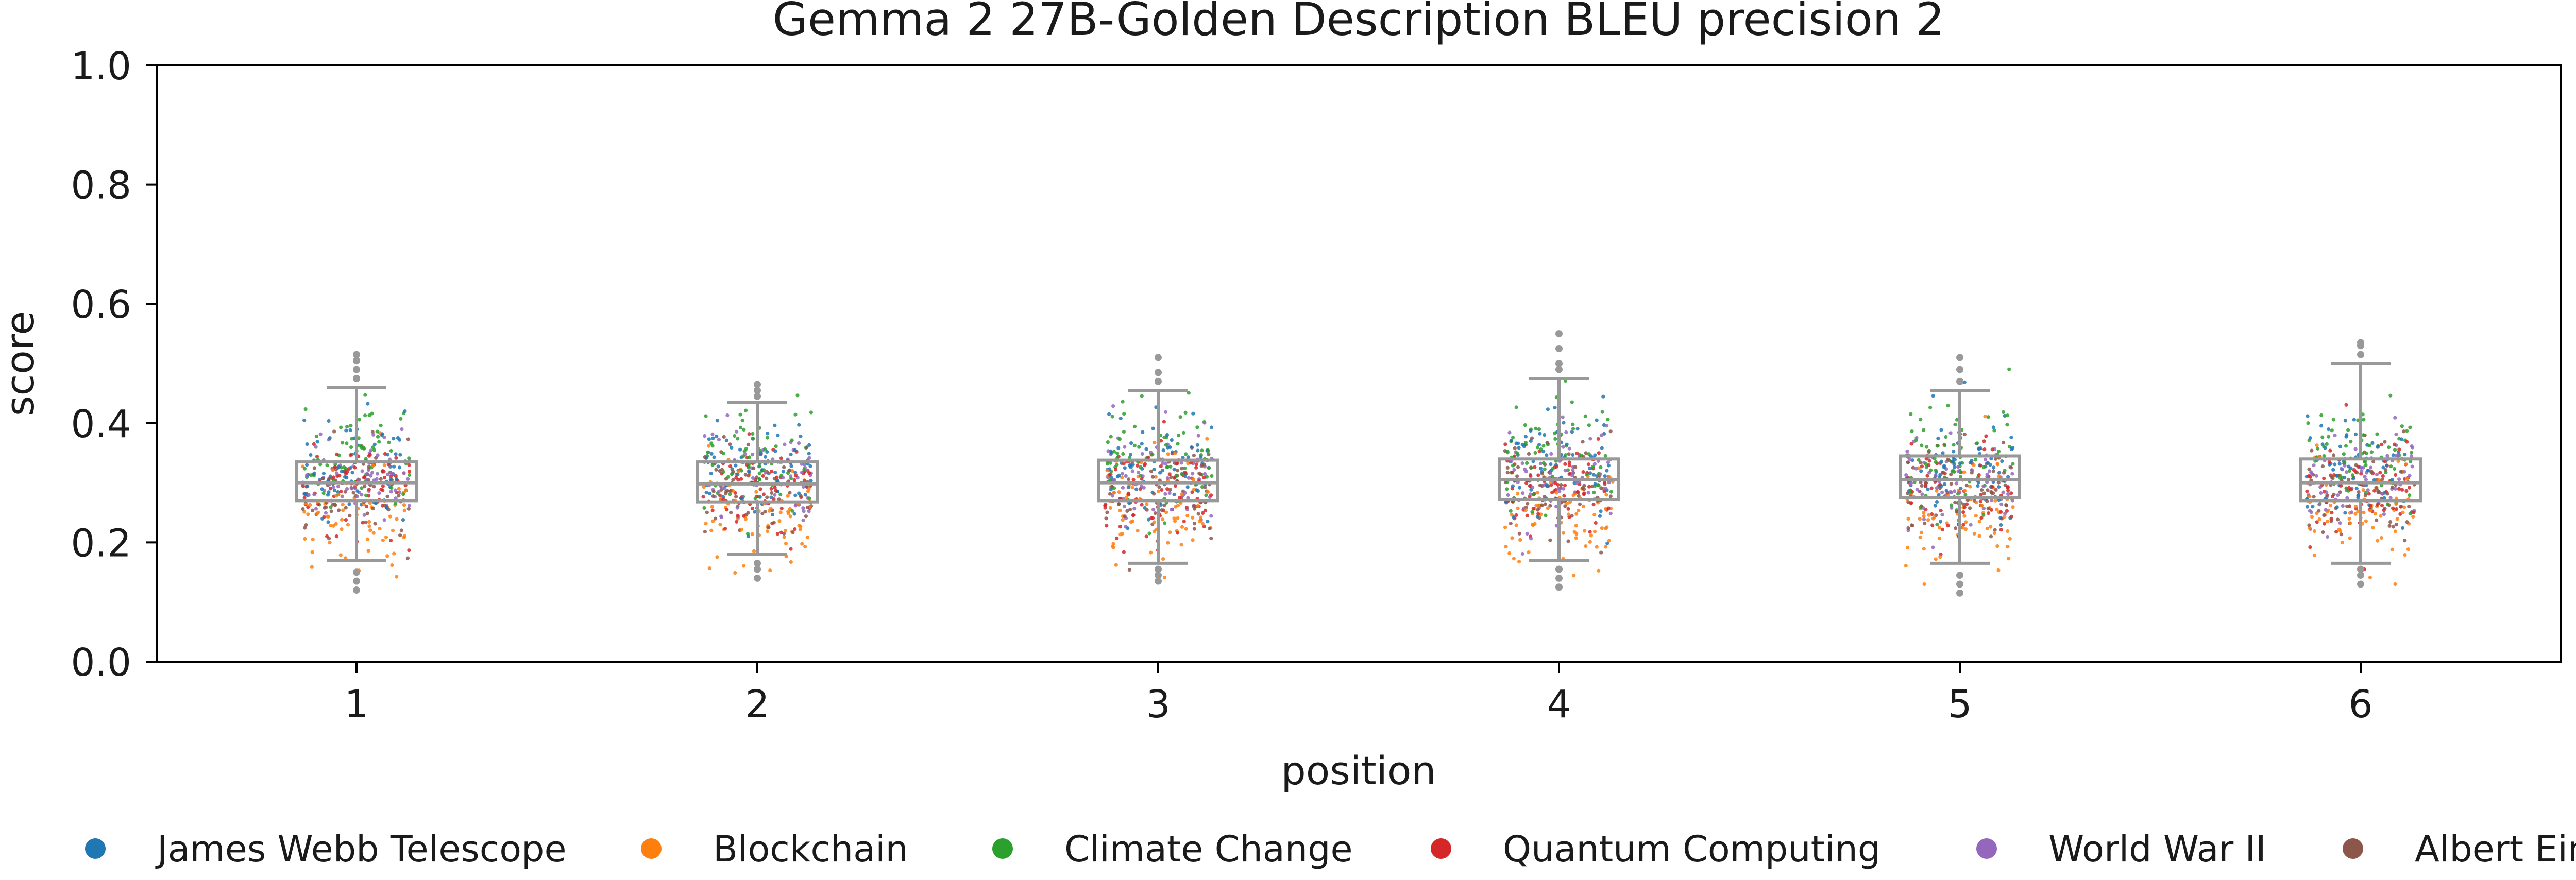  What do you see at coordinates (1959, 705) in the screenshot?
I see `x-tick-label: 5` at bounding box center [1959, 705].